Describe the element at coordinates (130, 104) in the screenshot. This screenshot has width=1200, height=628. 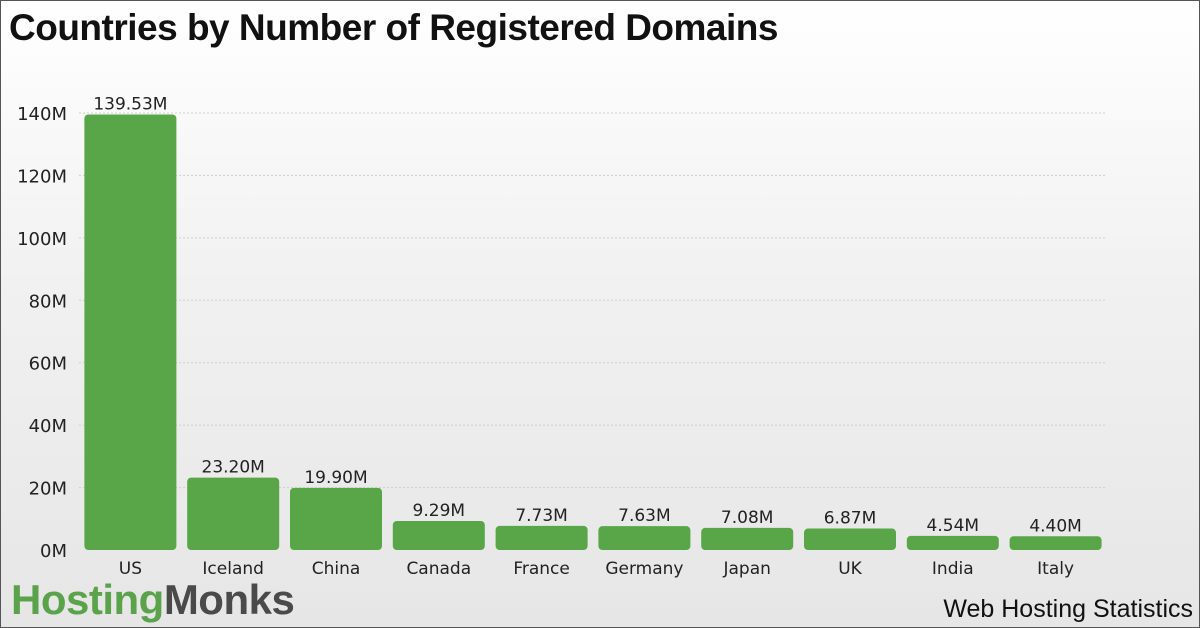
I see `data-label: 139.53M` at that location.